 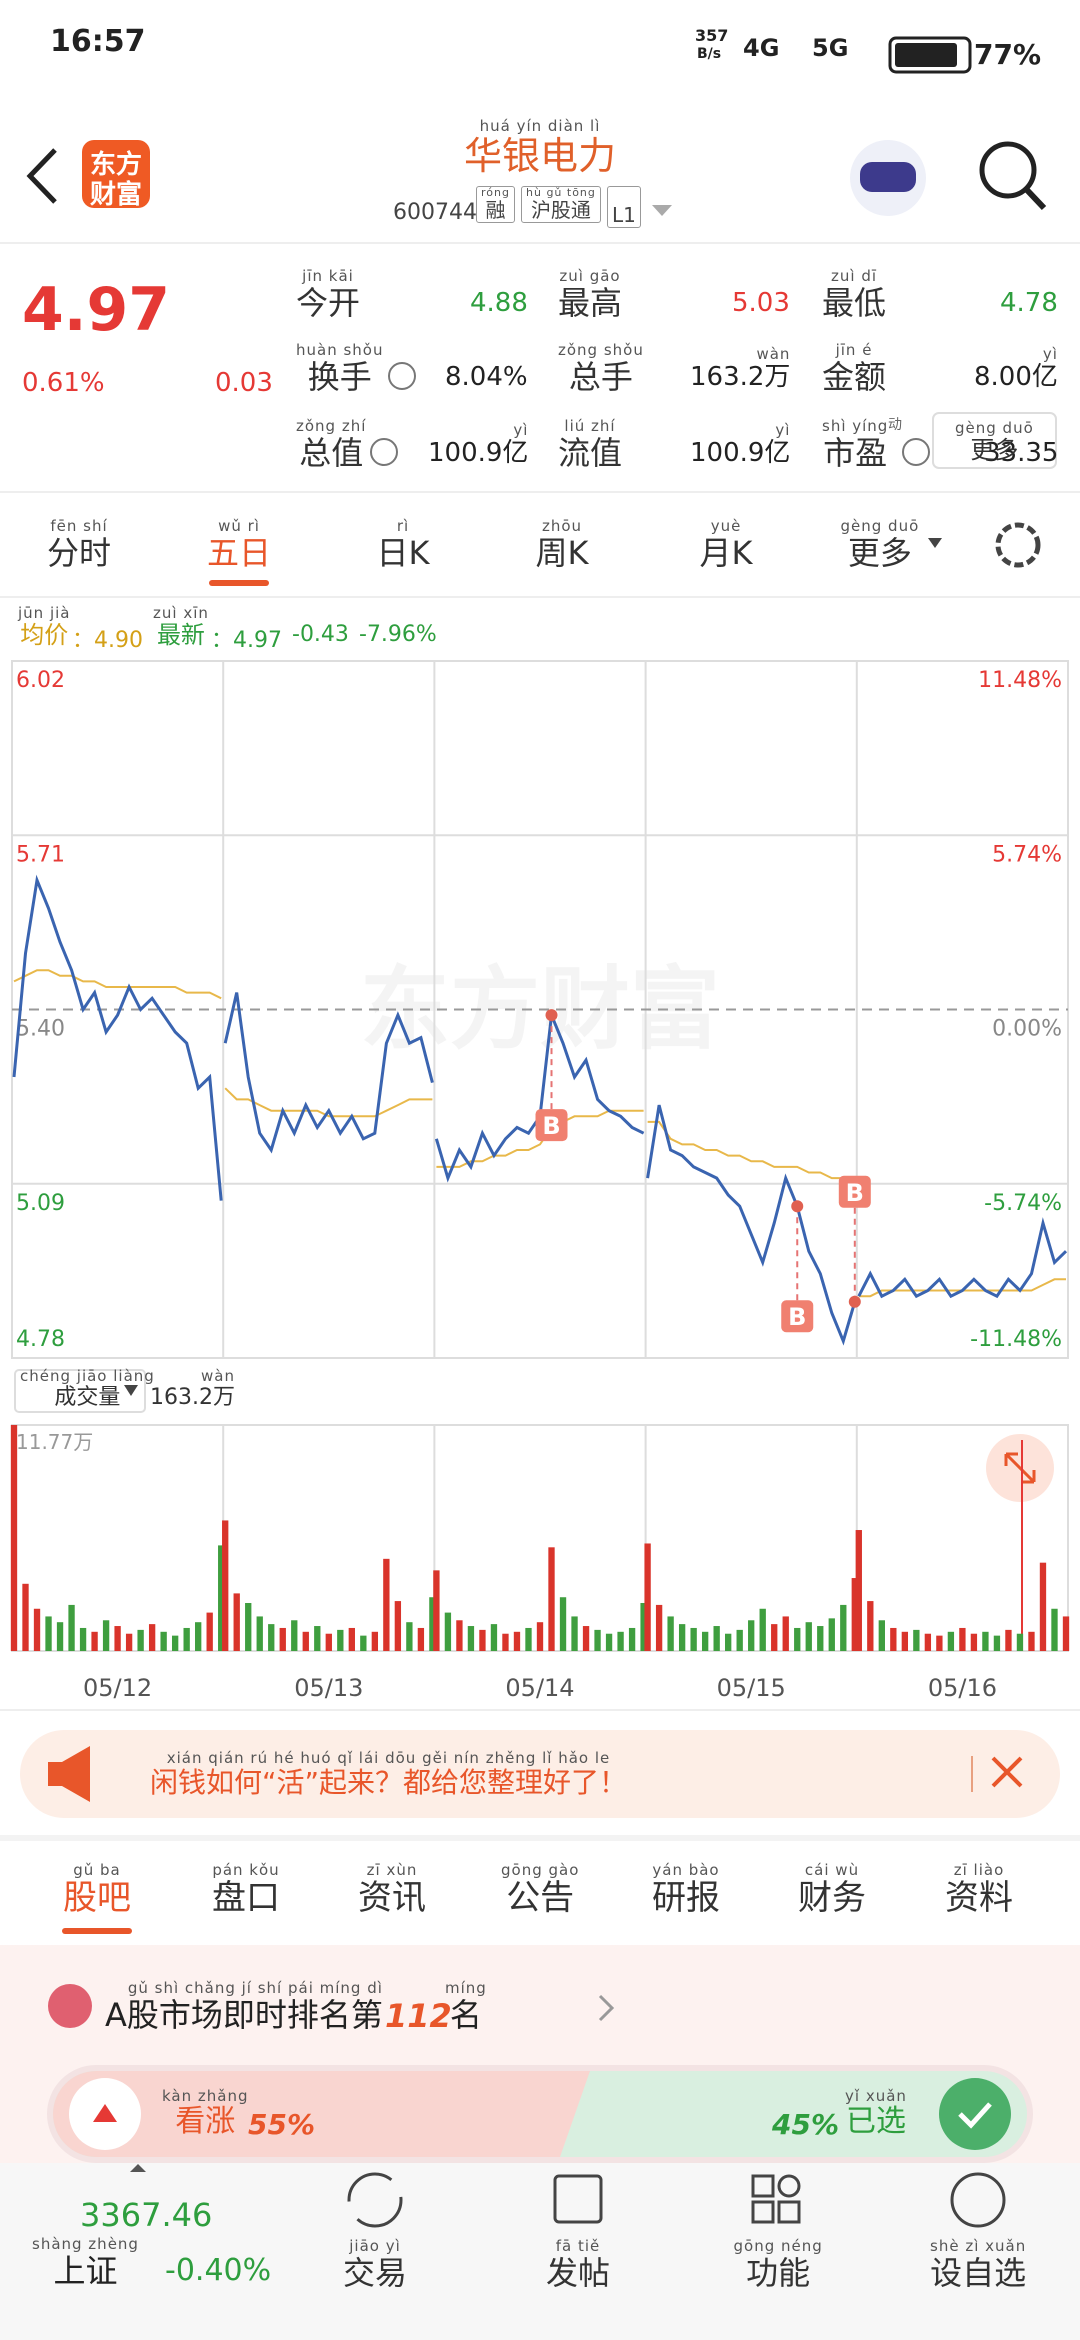 I want to click on pinyin-word: gǔ ba 股吧, so click(x=97, y=1890).